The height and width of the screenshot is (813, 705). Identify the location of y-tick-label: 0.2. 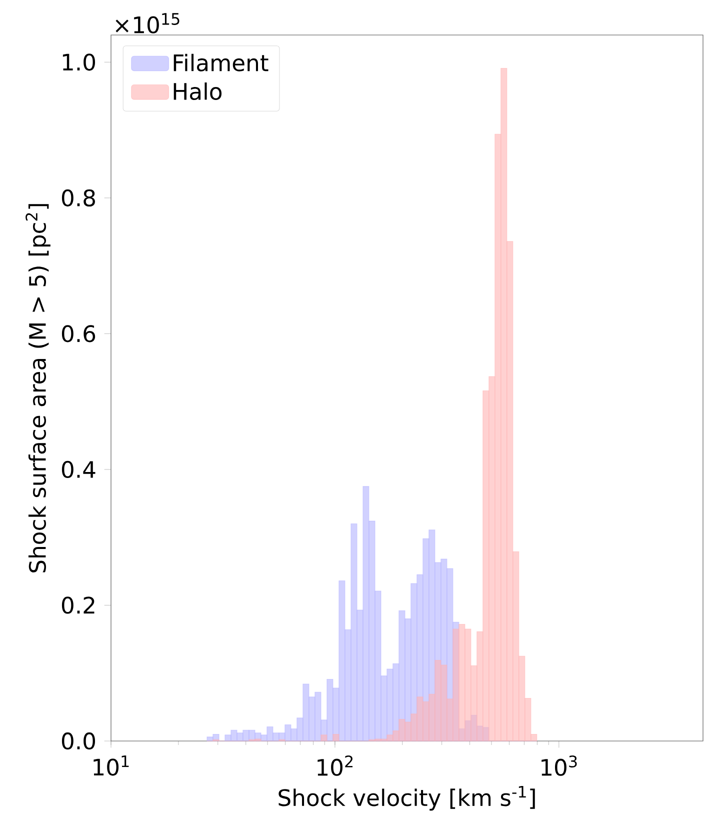
(78, 605).